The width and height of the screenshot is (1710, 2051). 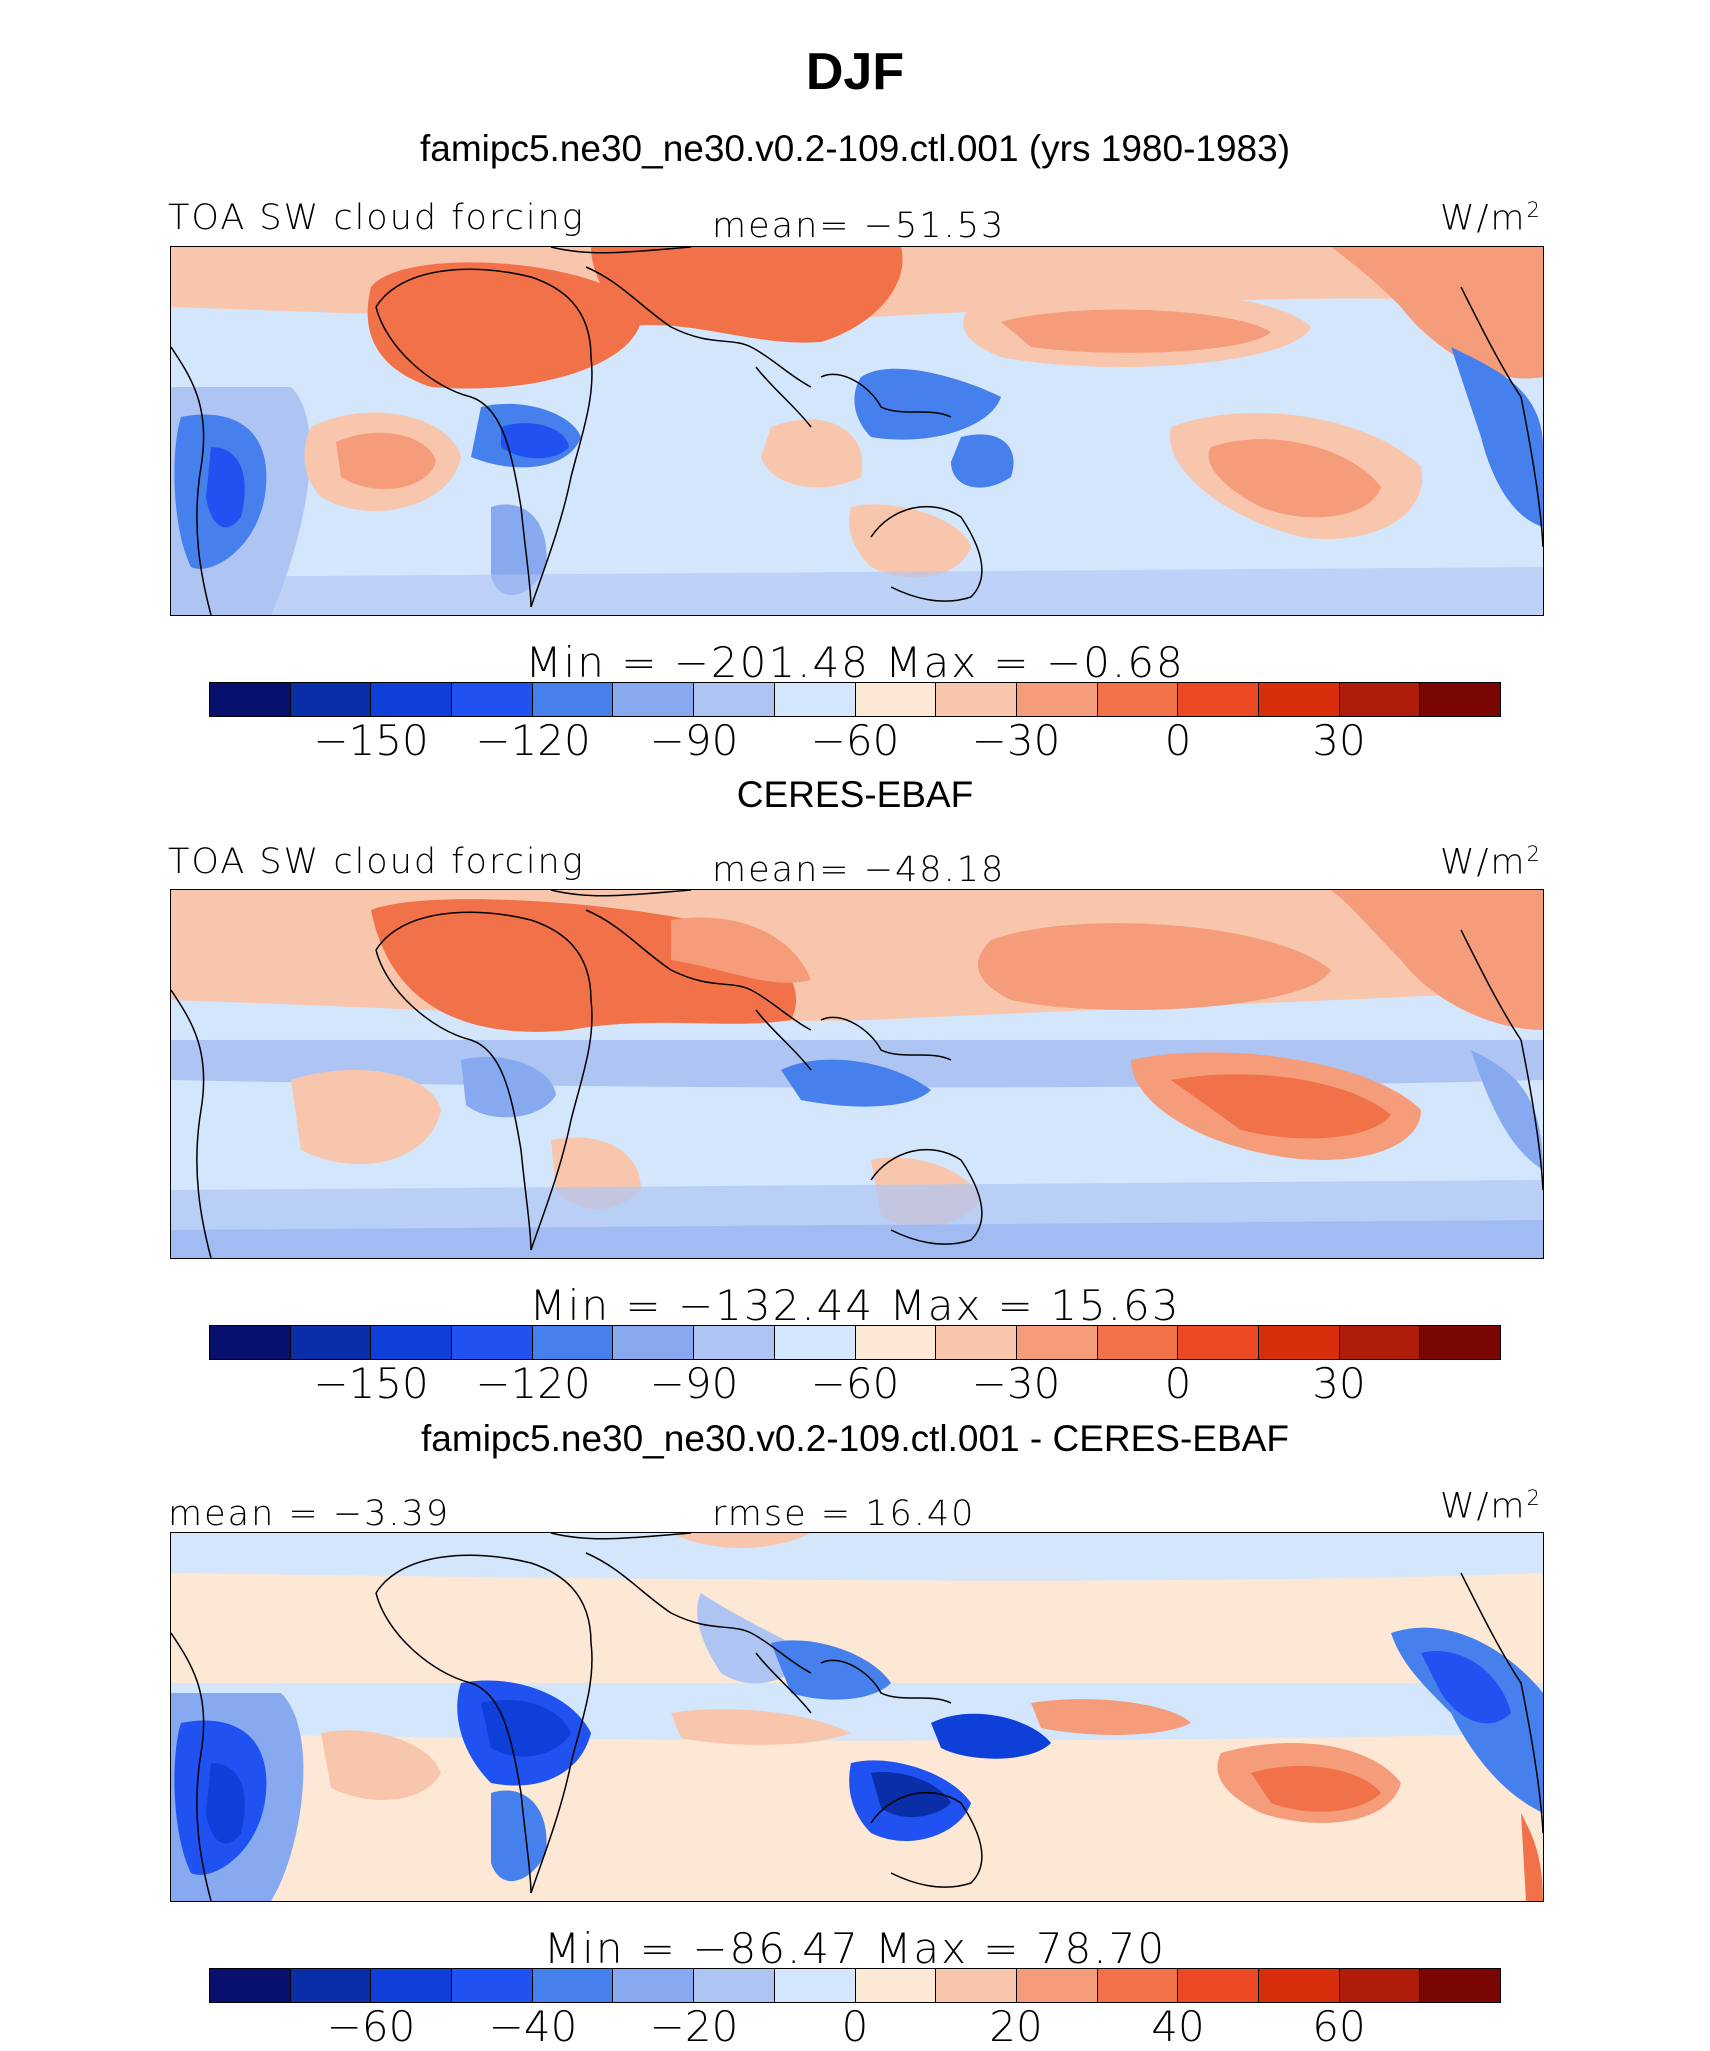 What do you see at coordinates (859, 226) in the screenshot?
I see `panel-1-mean-label: mean= −51.53` at bounding box center [859, 226].